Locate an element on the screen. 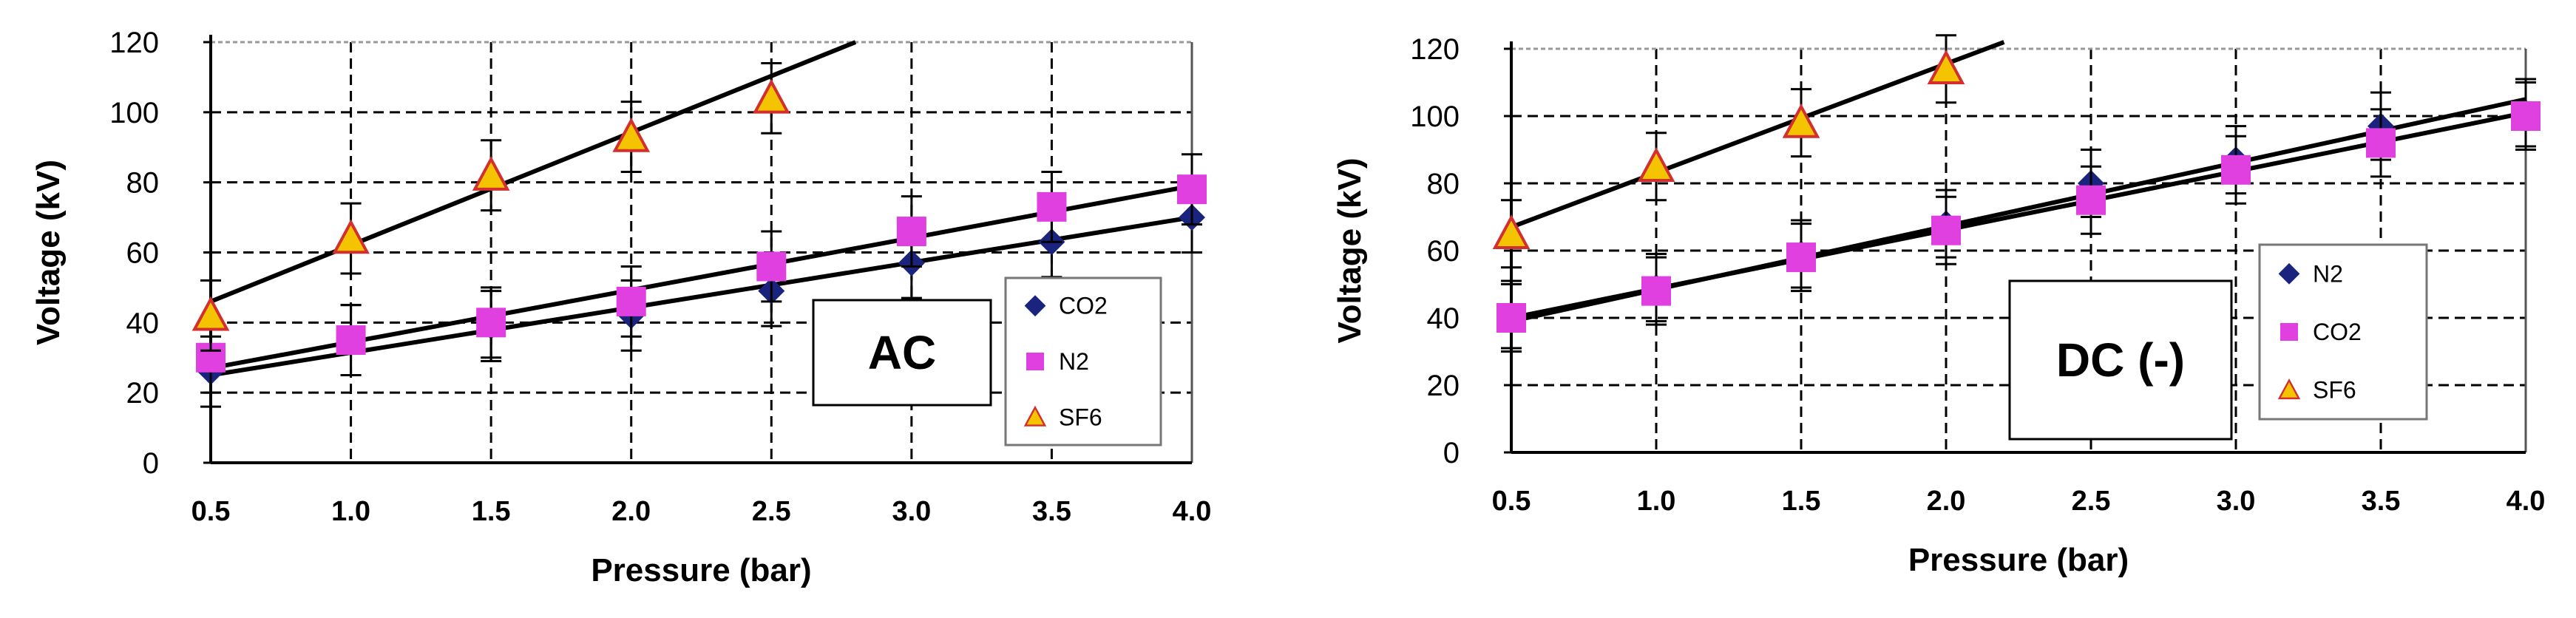  chart-label: AC is located at coordinates (902, 352).